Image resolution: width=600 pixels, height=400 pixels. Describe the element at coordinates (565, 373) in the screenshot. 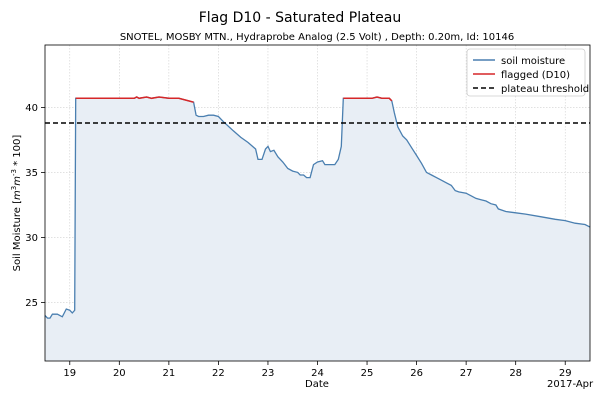

I see `x-tick-label: 29` at that location.